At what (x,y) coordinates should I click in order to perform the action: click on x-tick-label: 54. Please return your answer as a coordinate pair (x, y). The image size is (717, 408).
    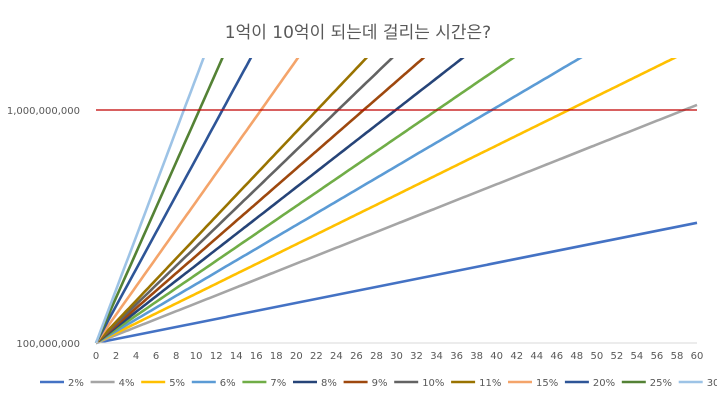
    Looking at the image, I should click on (637, 356).